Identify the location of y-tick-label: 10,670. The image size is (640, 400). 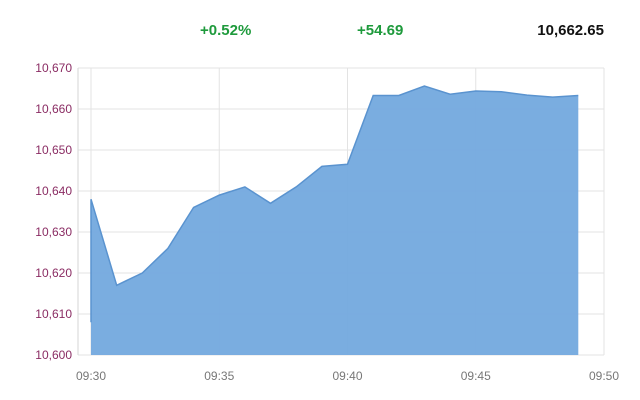
(53, 68).